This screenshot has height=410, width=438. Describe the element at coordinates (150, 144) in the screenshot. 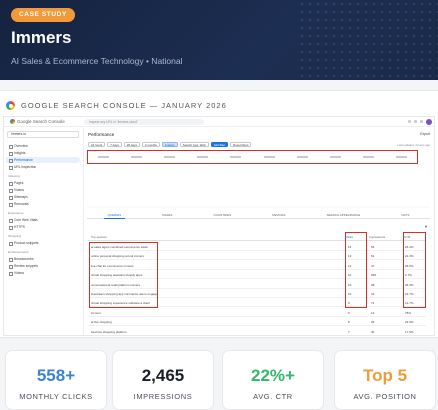

I see `filter-chip: 3 months` at that location.